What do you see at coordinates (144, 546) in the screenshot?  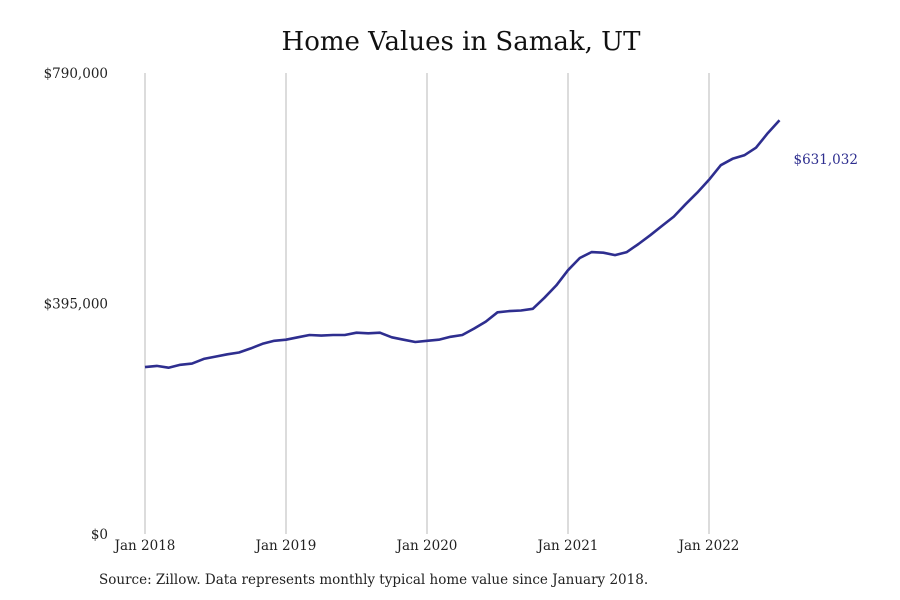 I see `x-tick-label: Jan 2018` at bounding box center [144, 546].